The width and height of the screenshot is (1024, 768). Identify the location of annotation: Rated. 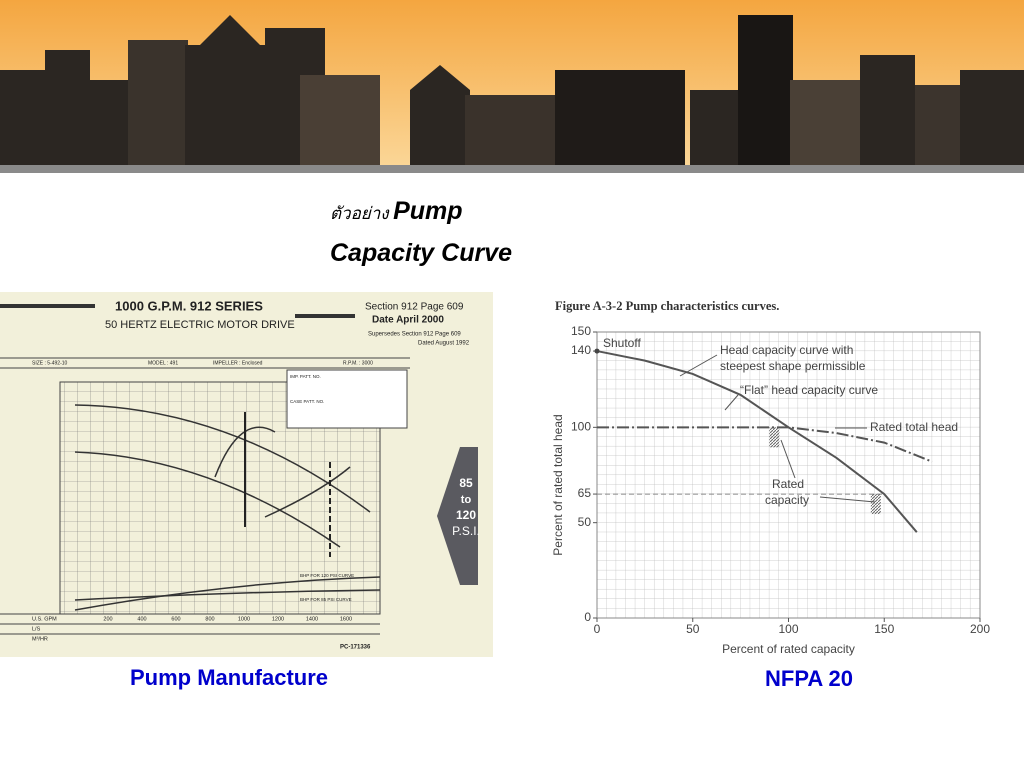
(788, 484).